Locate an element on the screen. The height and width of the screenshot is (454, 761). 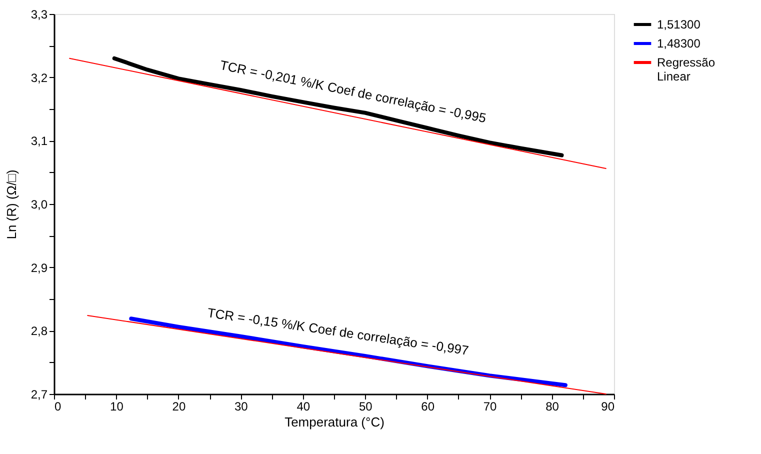
x-tick-label: 60 is located at coordinates (428, 407).